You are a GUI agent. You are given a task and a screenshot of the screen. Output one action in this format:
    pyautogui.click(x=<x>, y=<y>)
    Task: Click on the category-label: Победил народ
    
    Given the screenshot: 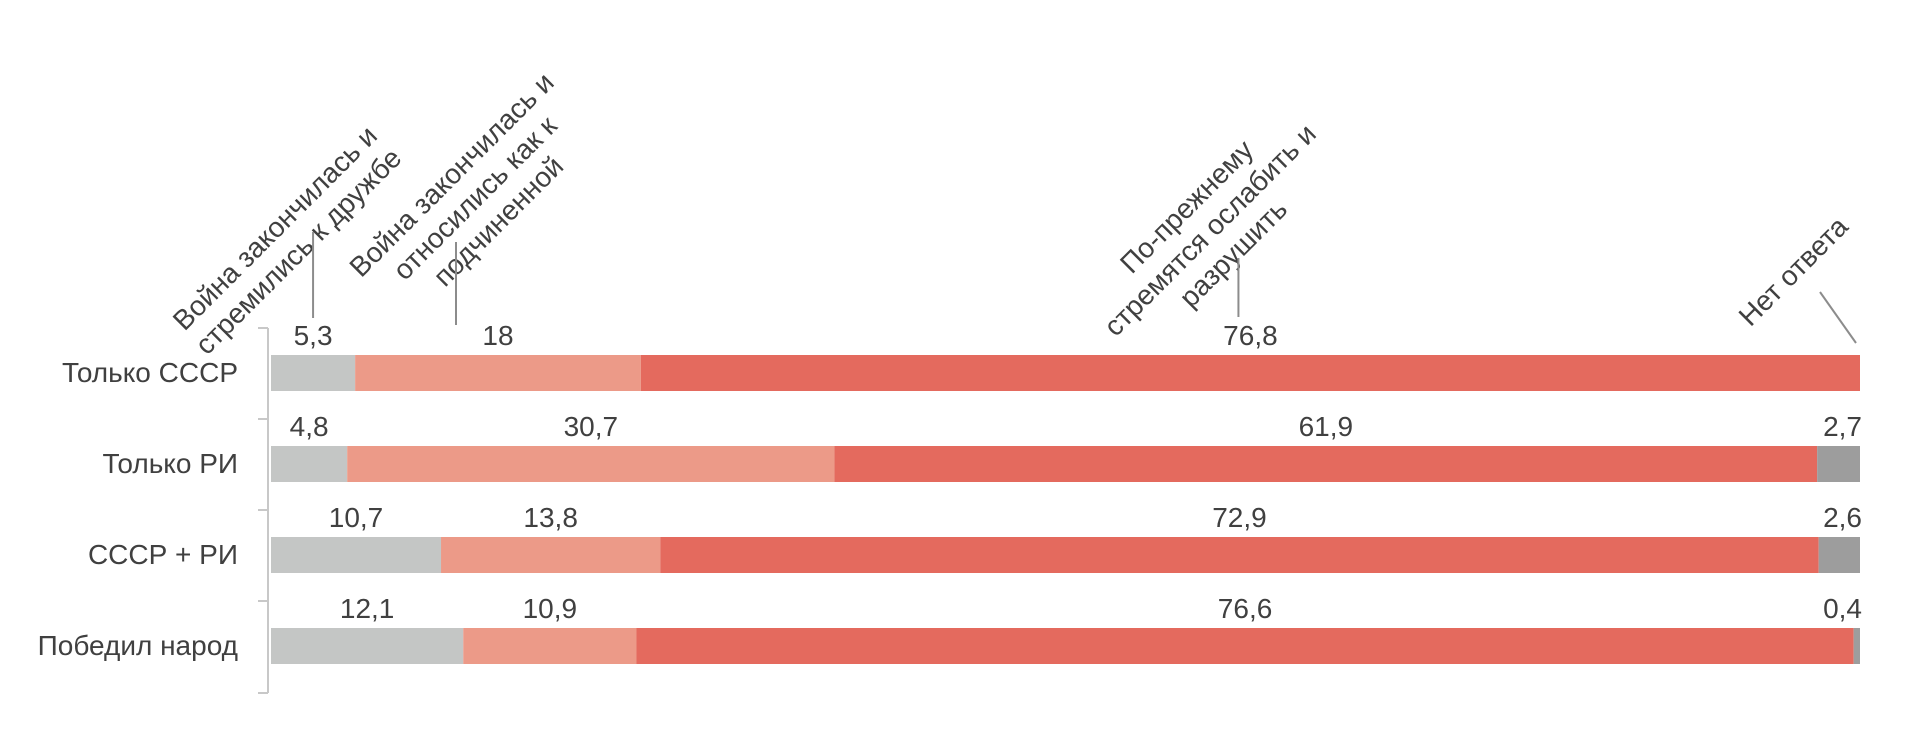 What is the action you would take?
    pyautogui.click(x=138, y=645)
    